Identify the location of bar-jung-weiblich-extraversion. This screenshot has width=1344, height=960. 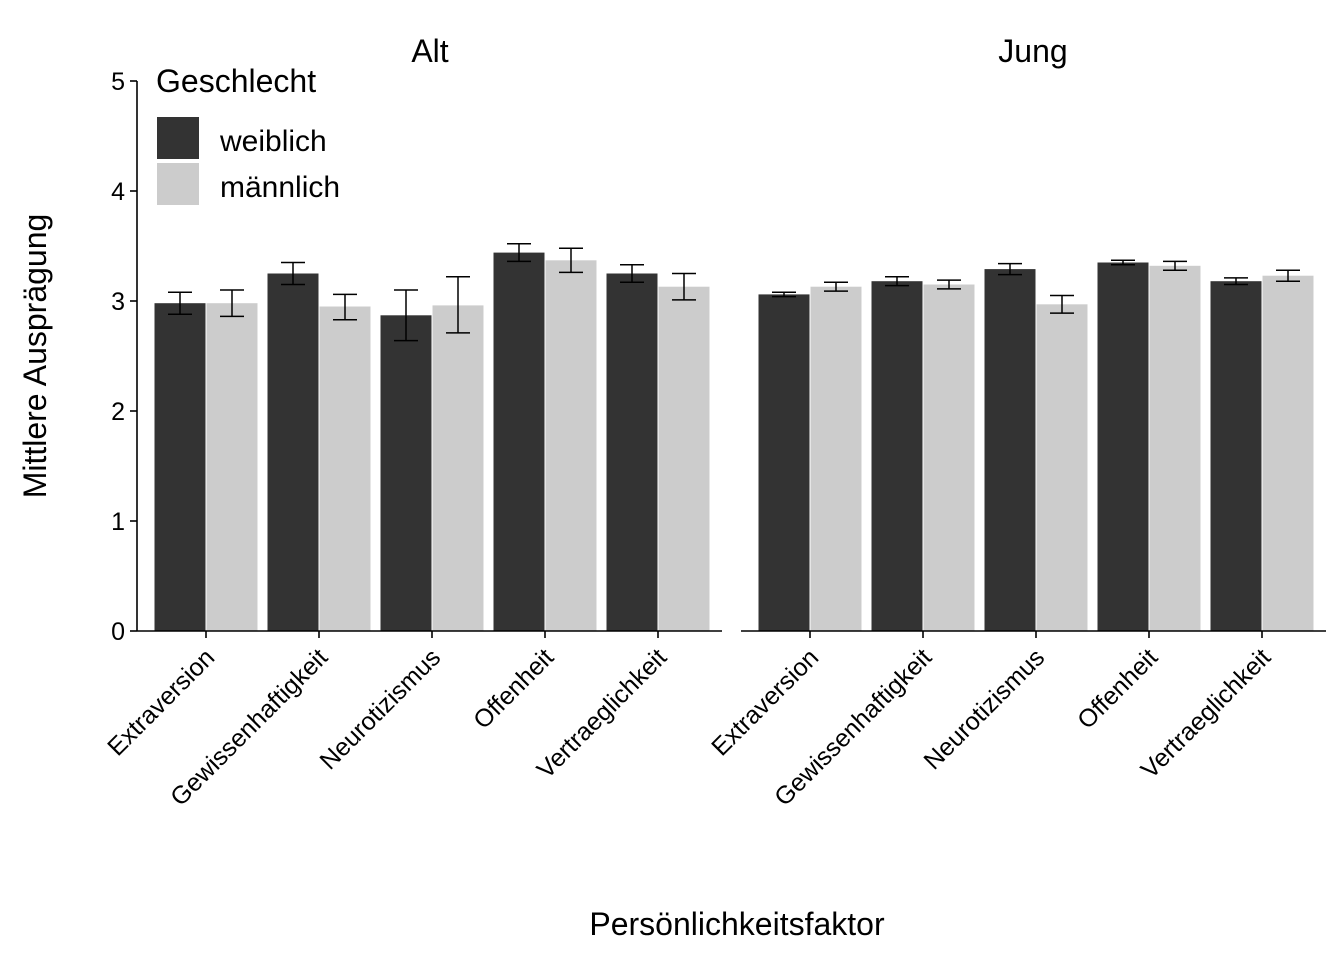
(784, 462).